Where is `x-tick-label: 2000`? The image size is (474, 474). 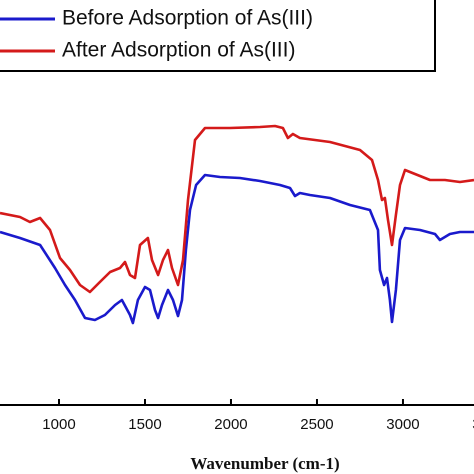 x-tick-label: 2000 is located at coordinates (230, 424).